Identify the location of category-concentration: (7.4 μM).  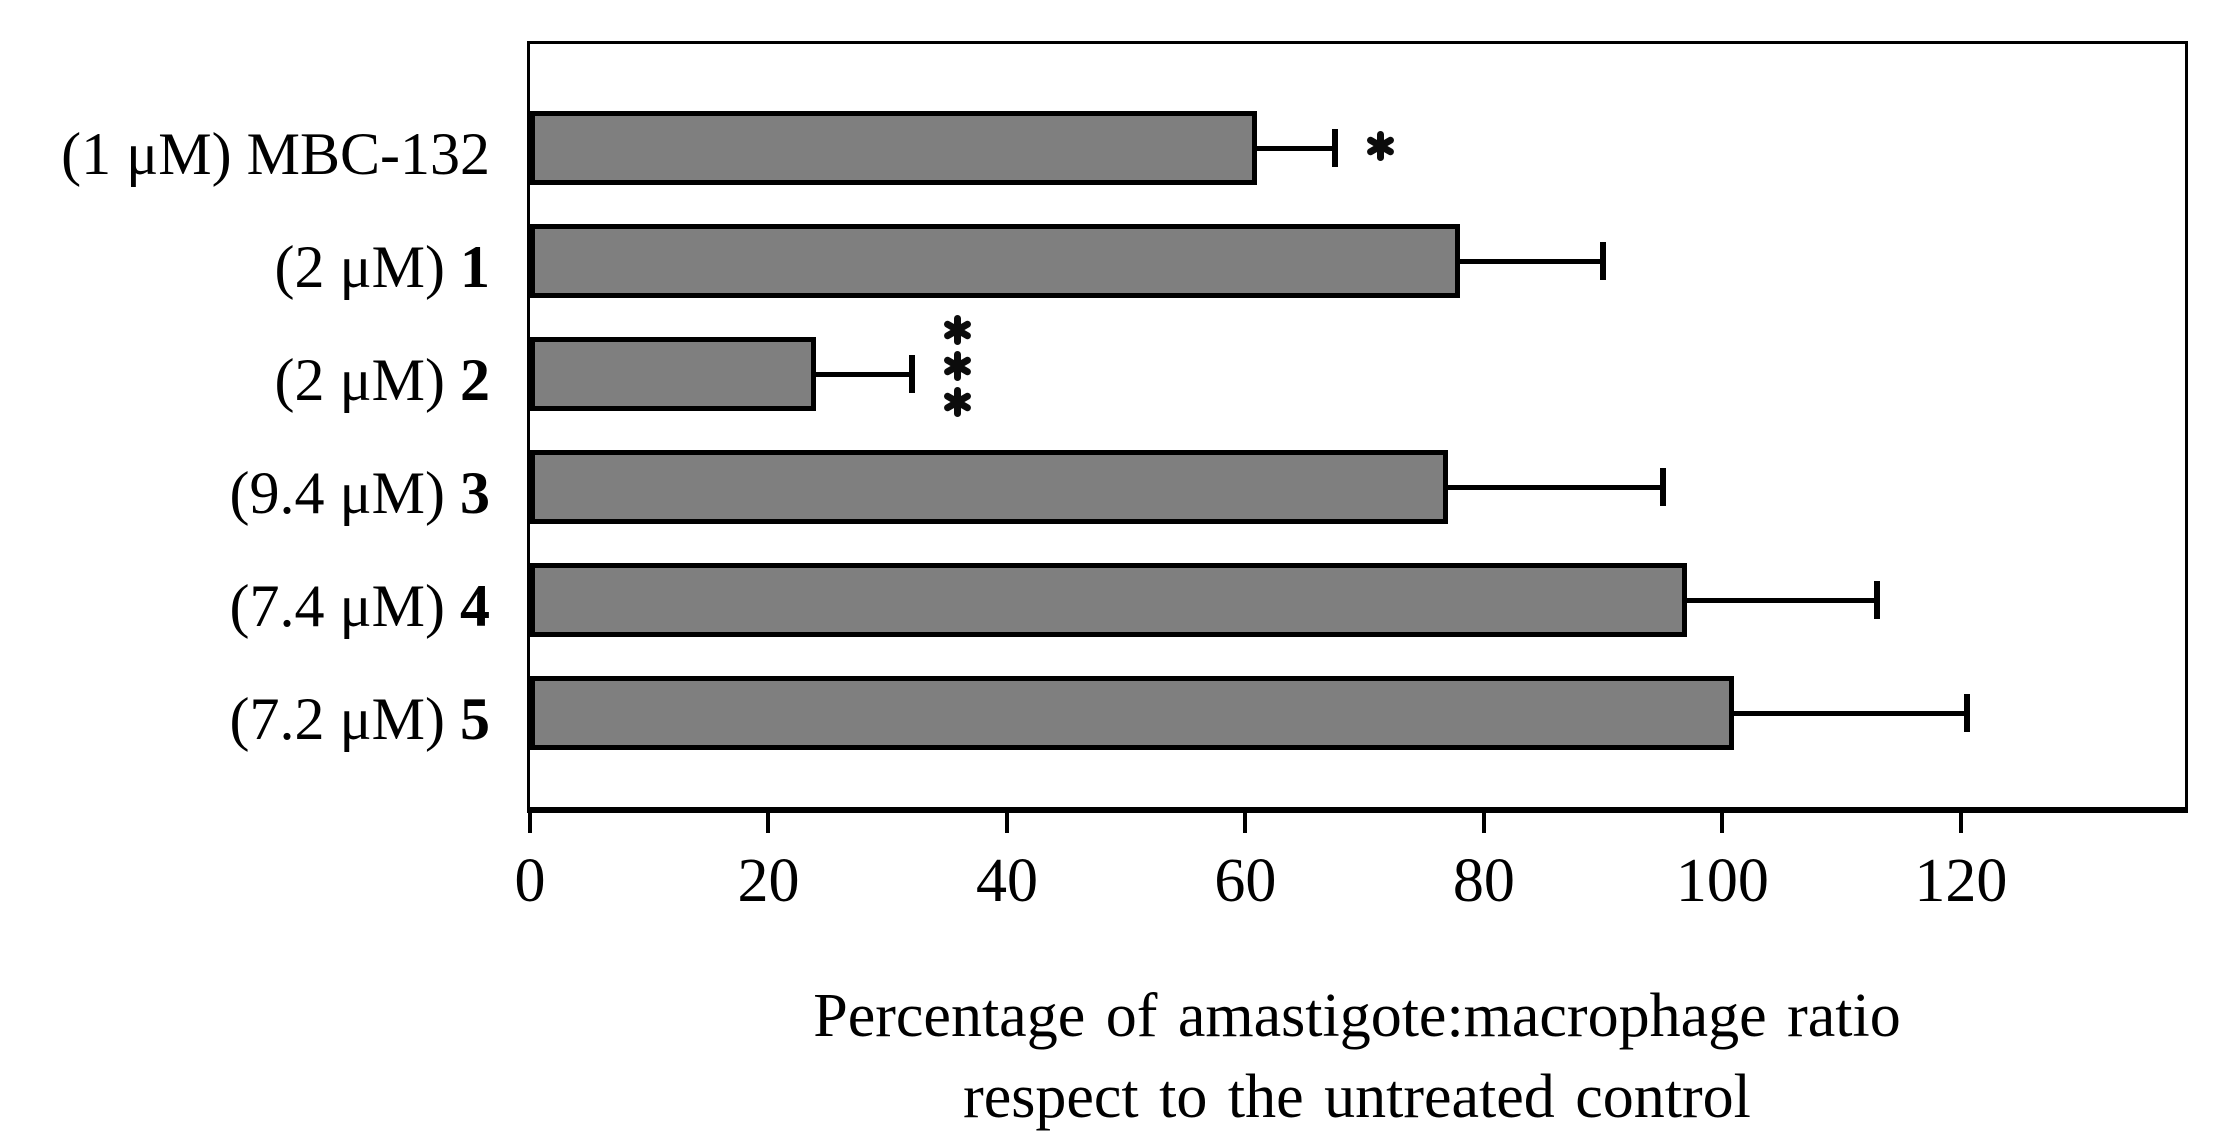
(344, 606).